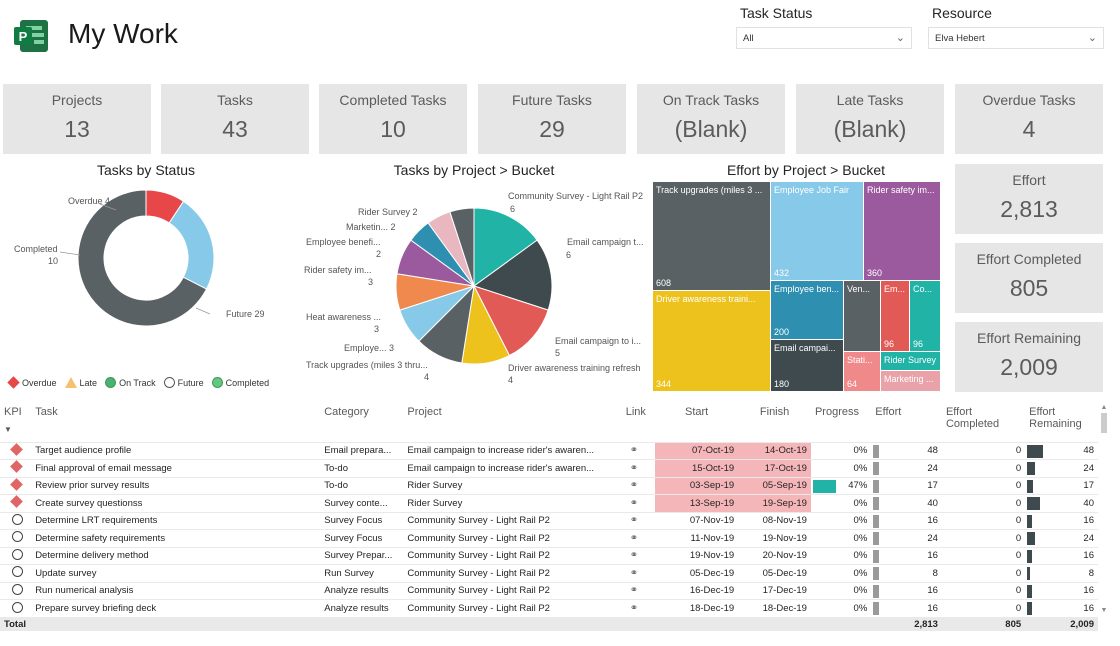  Describe the element at coordinates (870, 119) in the screenshot. I see `kpi-card-late-tasks: Late Tasks (Blank)` at that location.